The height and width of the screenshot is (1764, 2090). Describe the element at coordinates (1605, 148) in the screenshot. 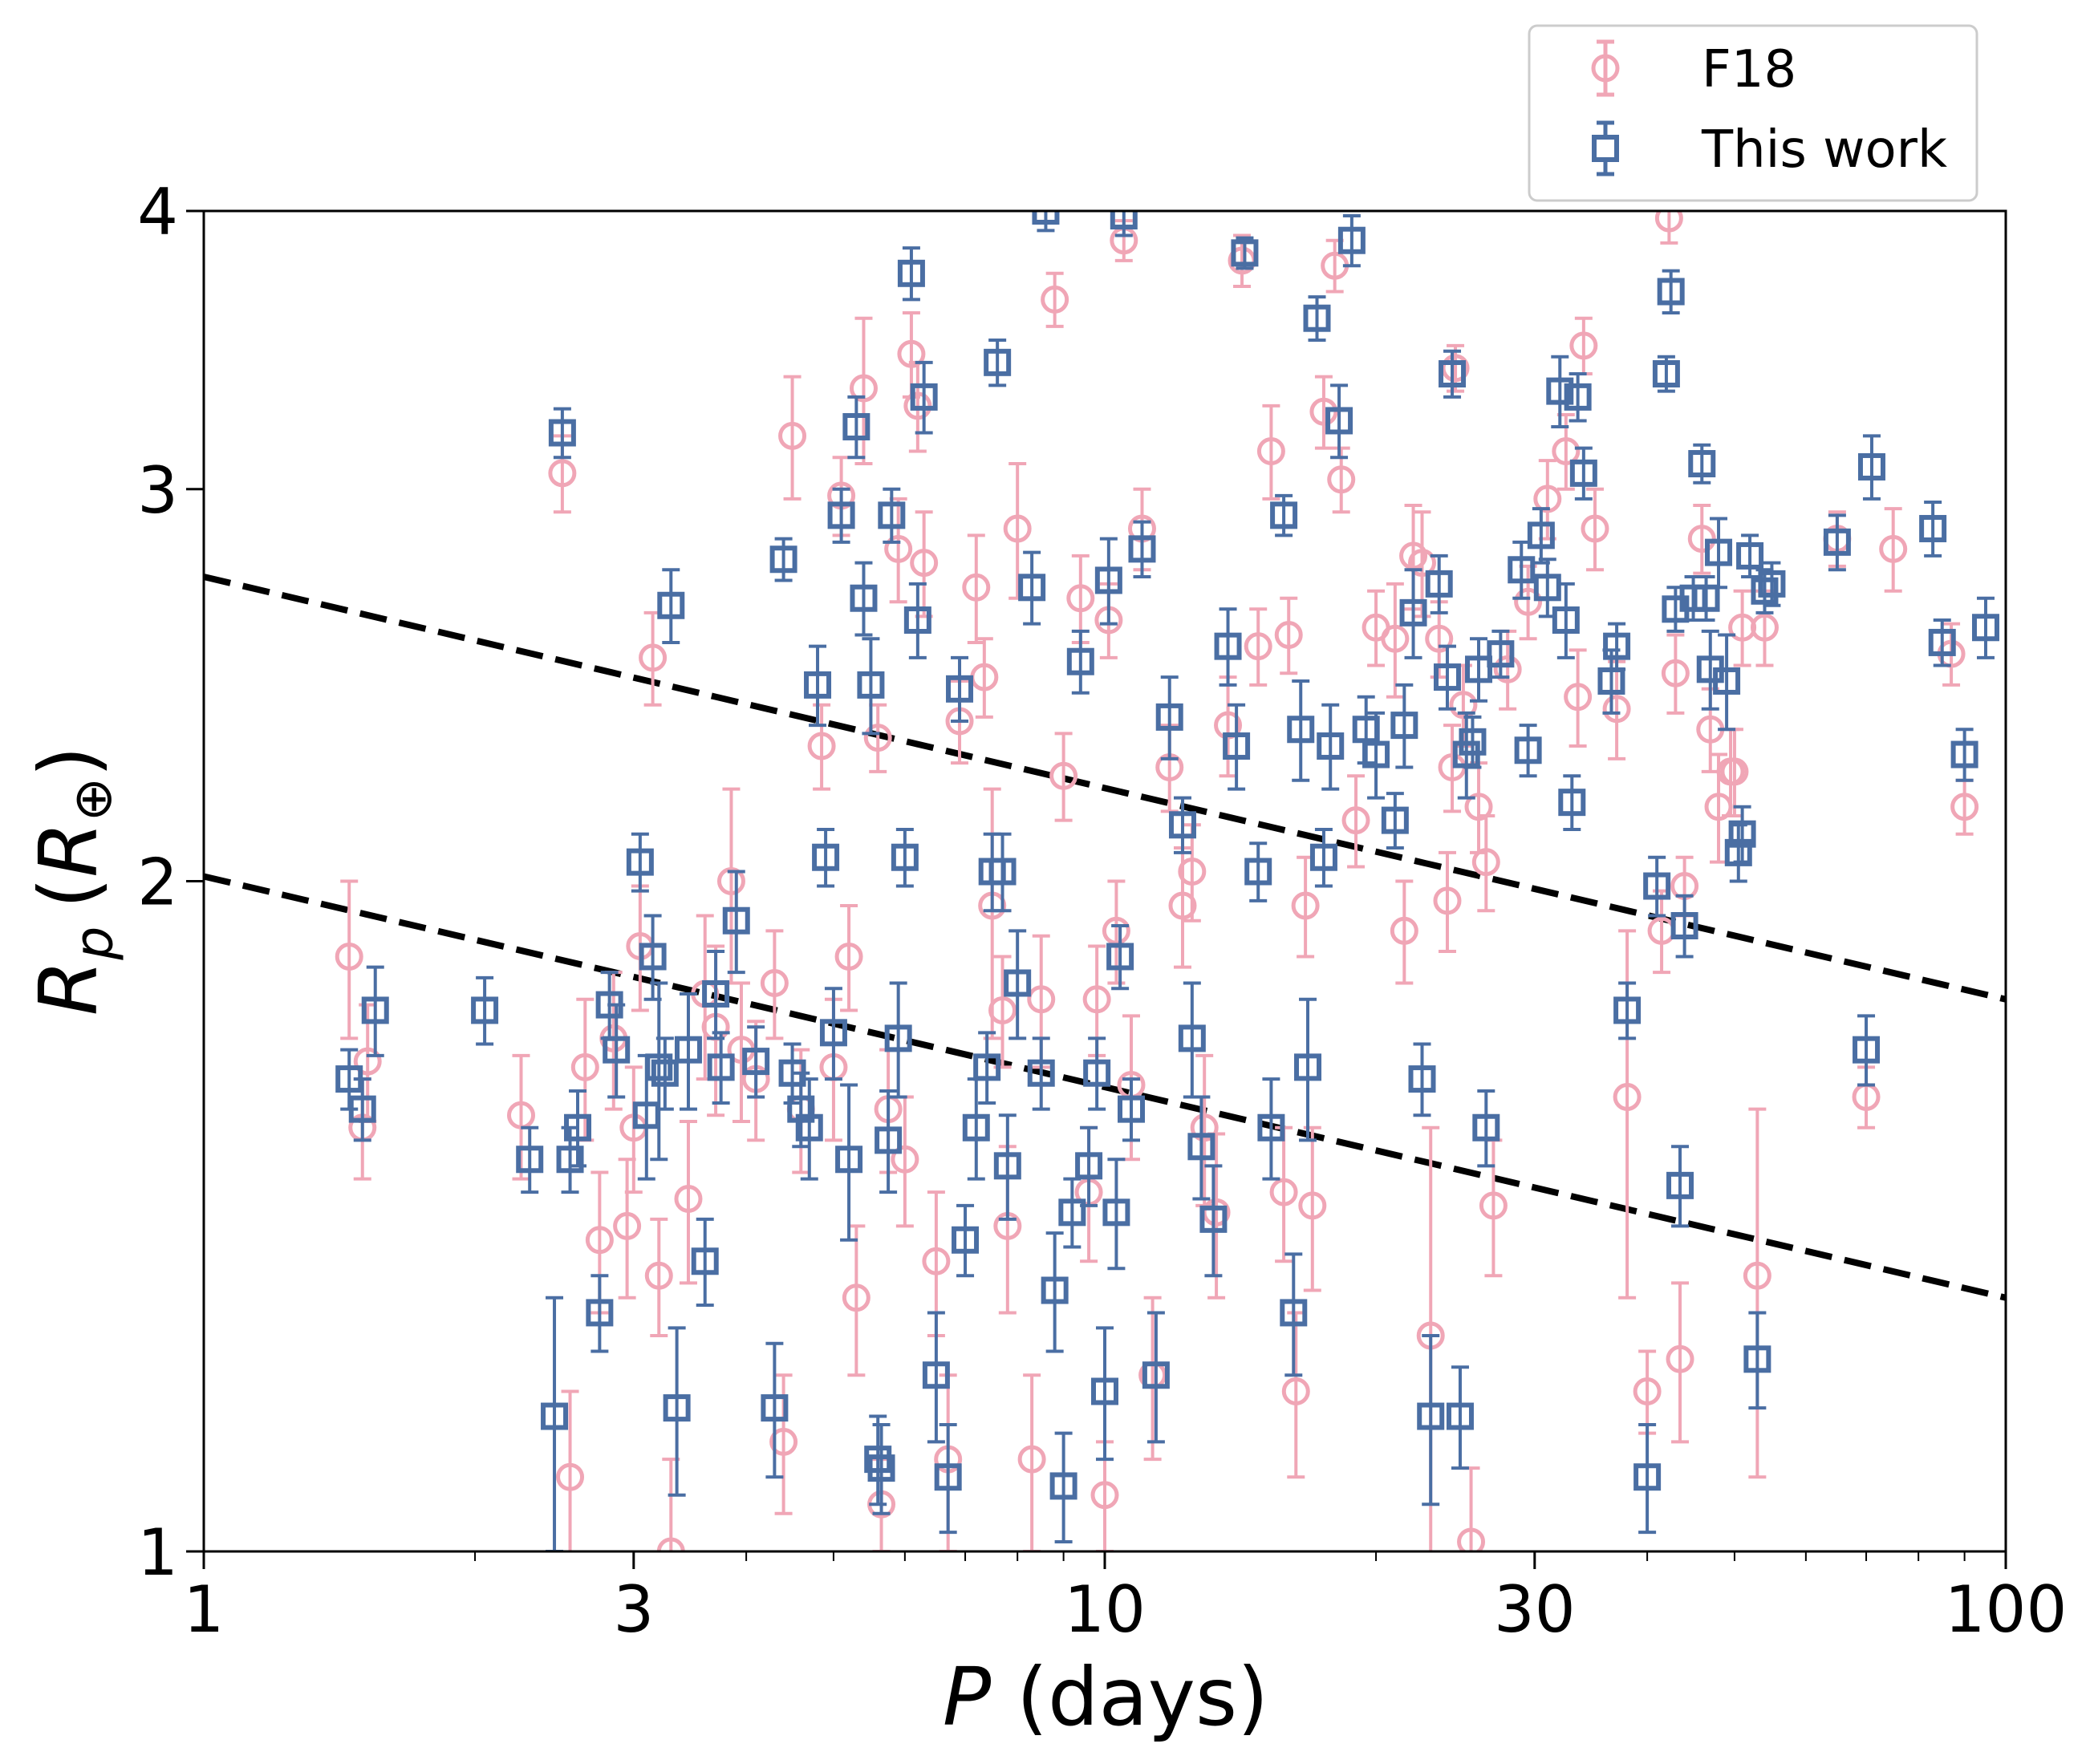

I see `legend-marker-this-work` at that location.